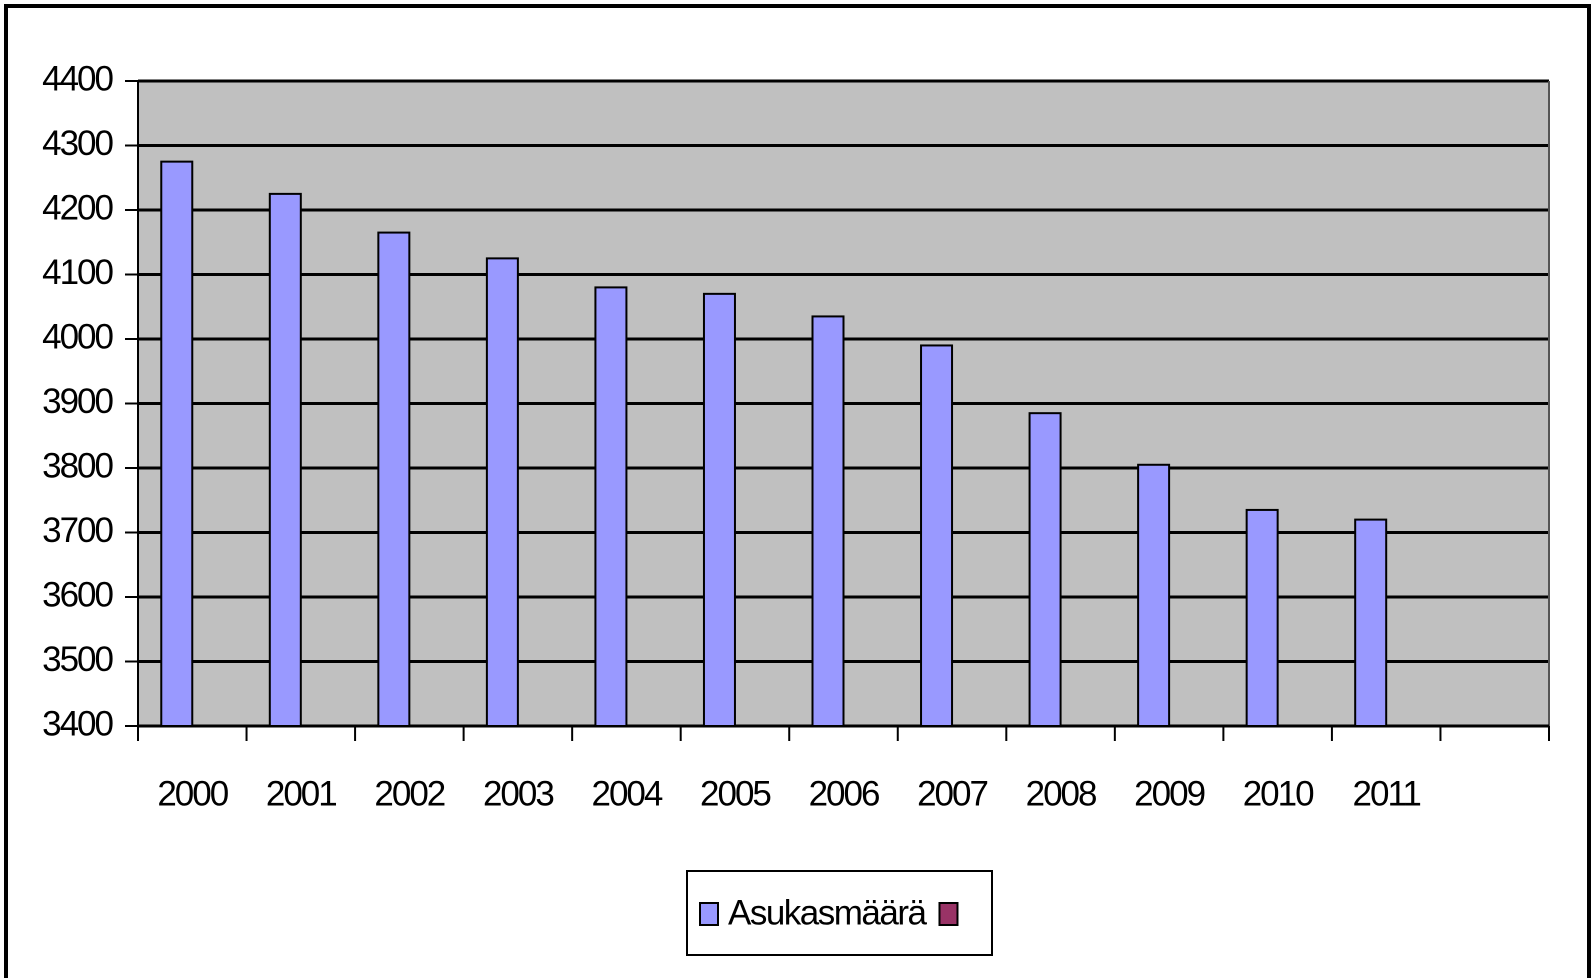  I want to click on y-tick-label: 3600, so click(77, 594).